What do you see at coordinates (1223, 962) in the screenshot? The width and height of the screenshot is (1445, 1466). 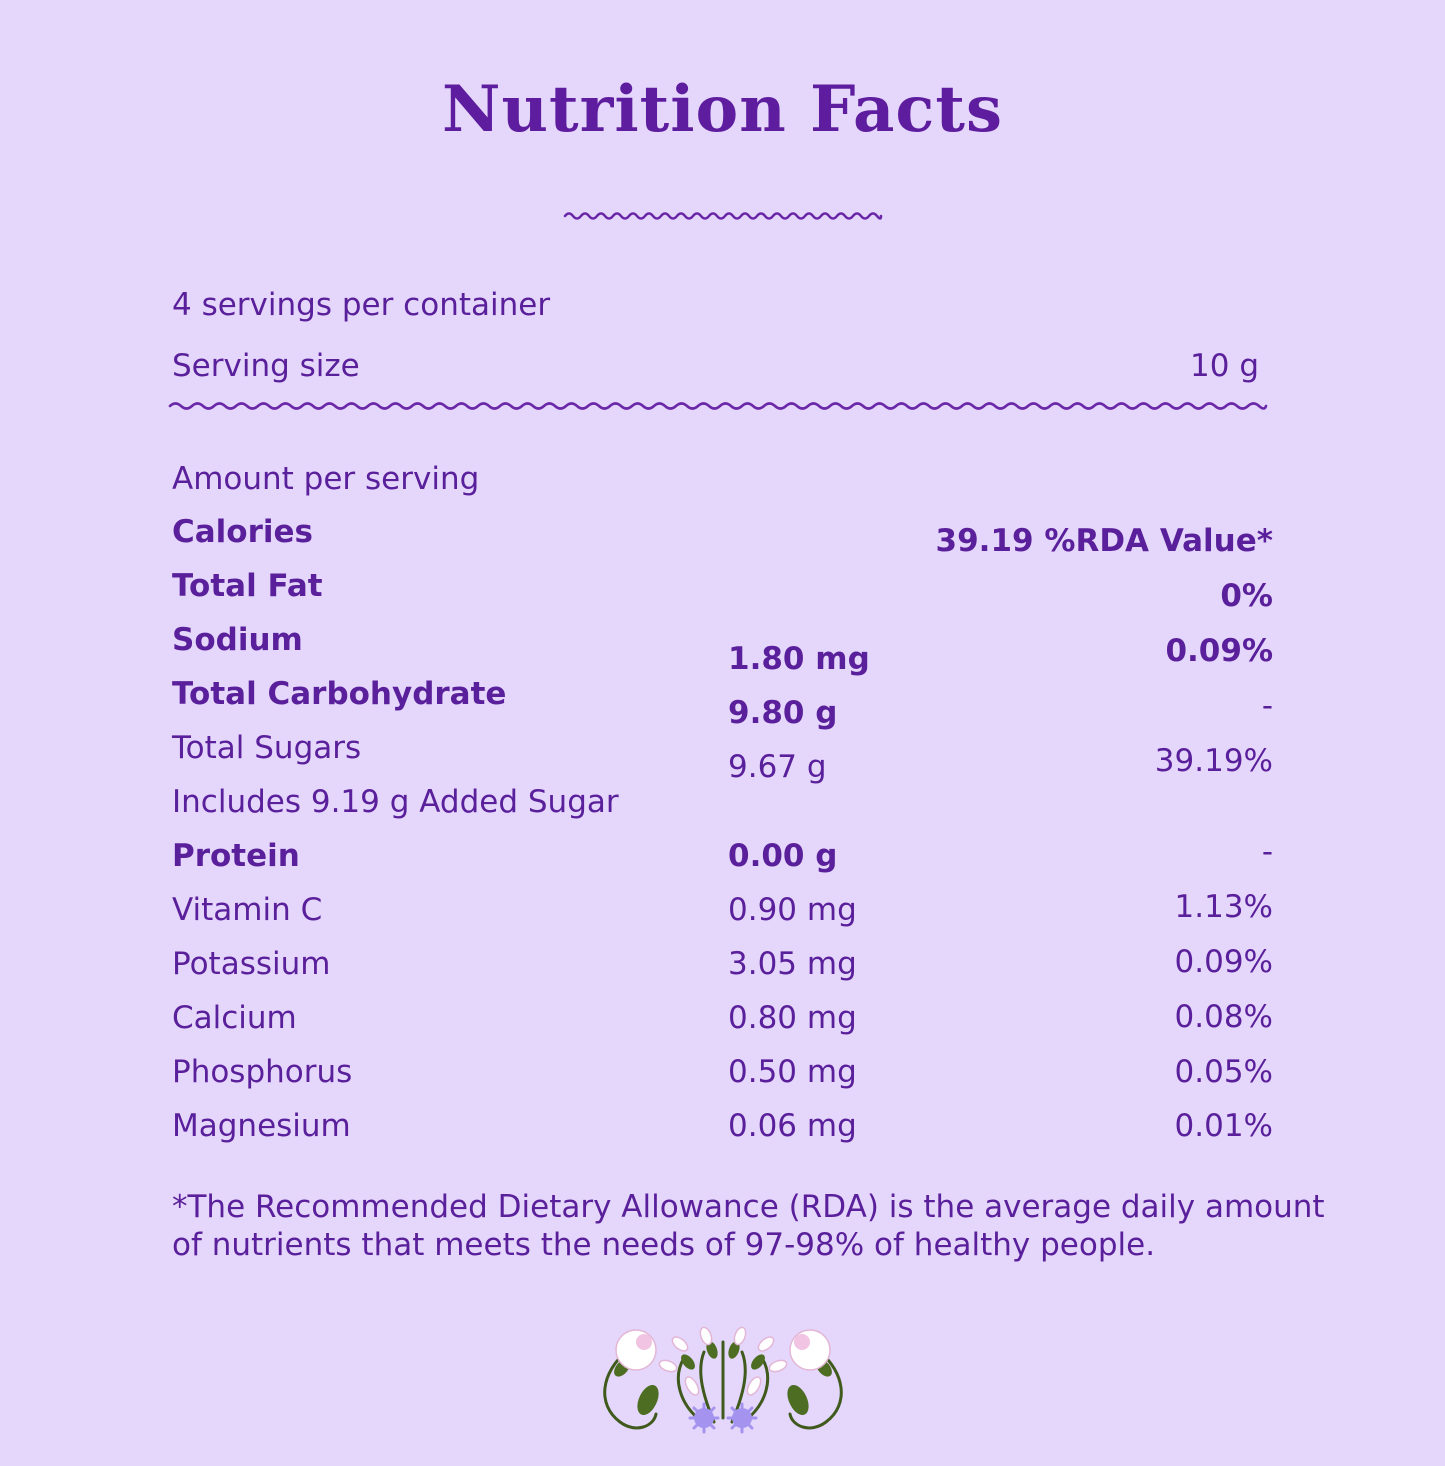 I see `nutrient-rda-potassium: 0.09%` at bounding box center [1223, 962].